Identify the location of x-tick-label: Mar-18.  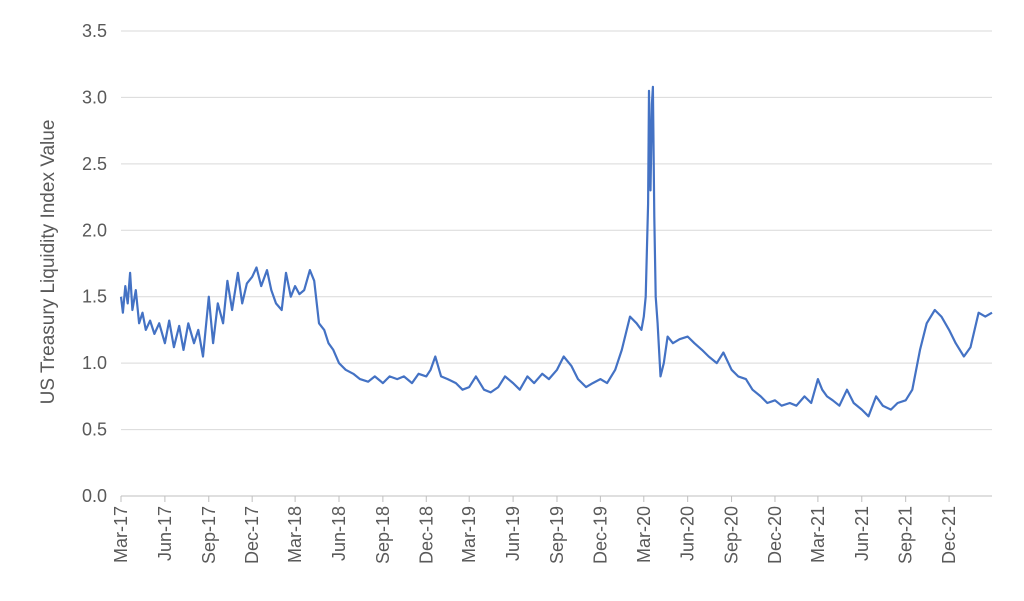
(295, 534).